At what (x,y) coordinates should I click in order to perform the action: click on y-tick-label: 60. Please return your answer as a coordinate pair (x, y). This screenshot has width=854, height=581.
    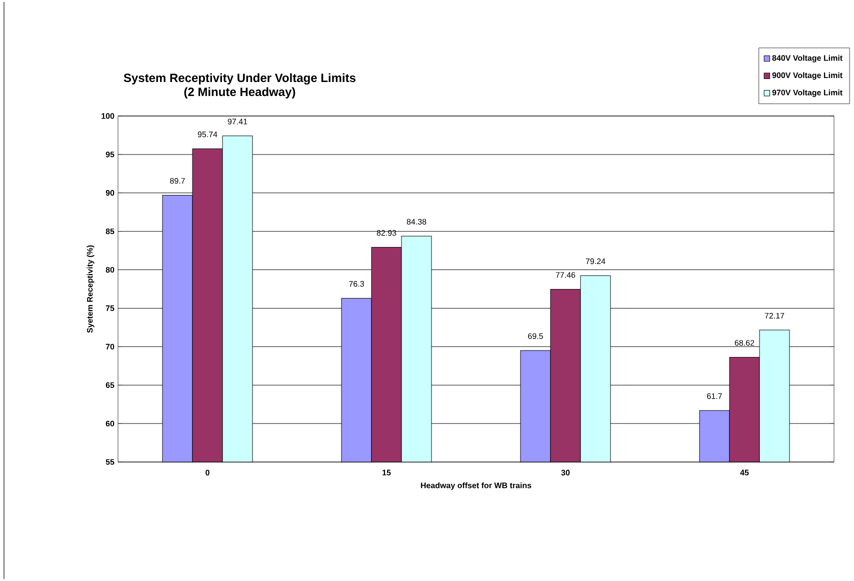
    Looking at the image, I should click on (110, 423).